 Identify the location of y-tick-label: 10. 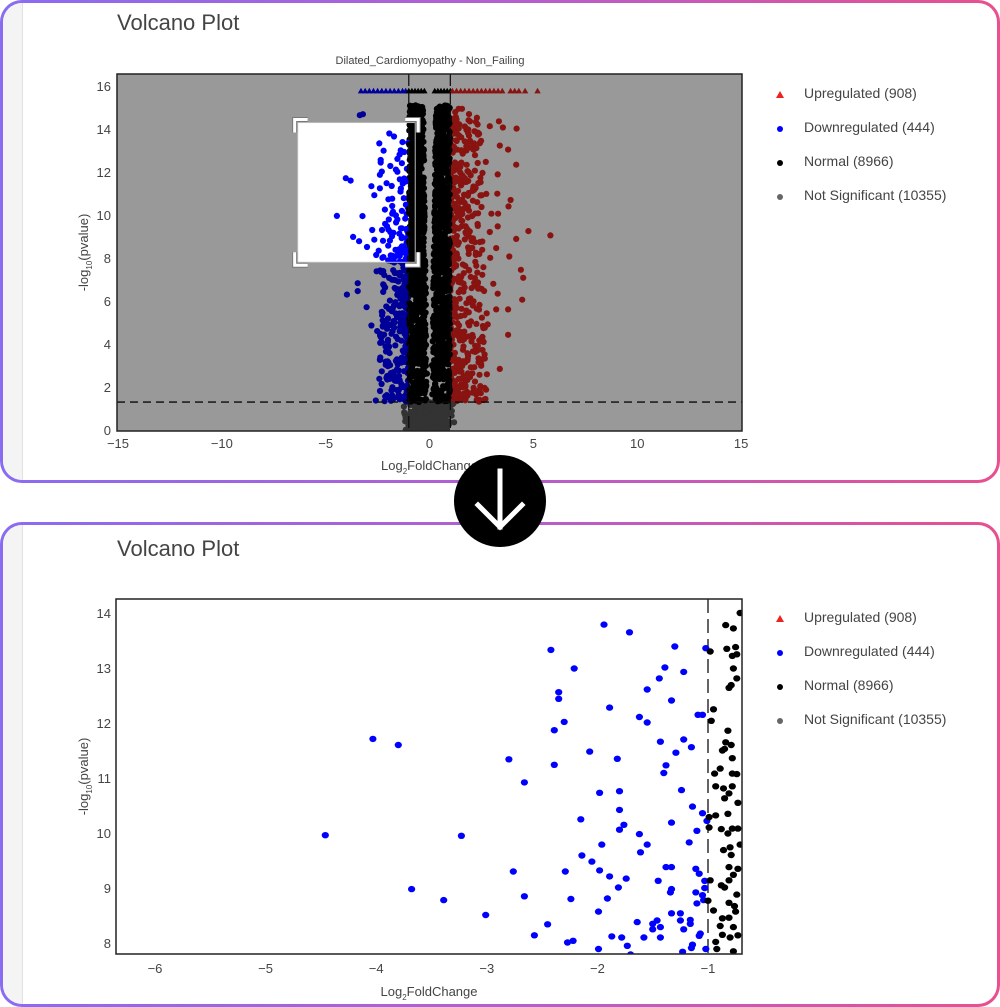
(104, 833).